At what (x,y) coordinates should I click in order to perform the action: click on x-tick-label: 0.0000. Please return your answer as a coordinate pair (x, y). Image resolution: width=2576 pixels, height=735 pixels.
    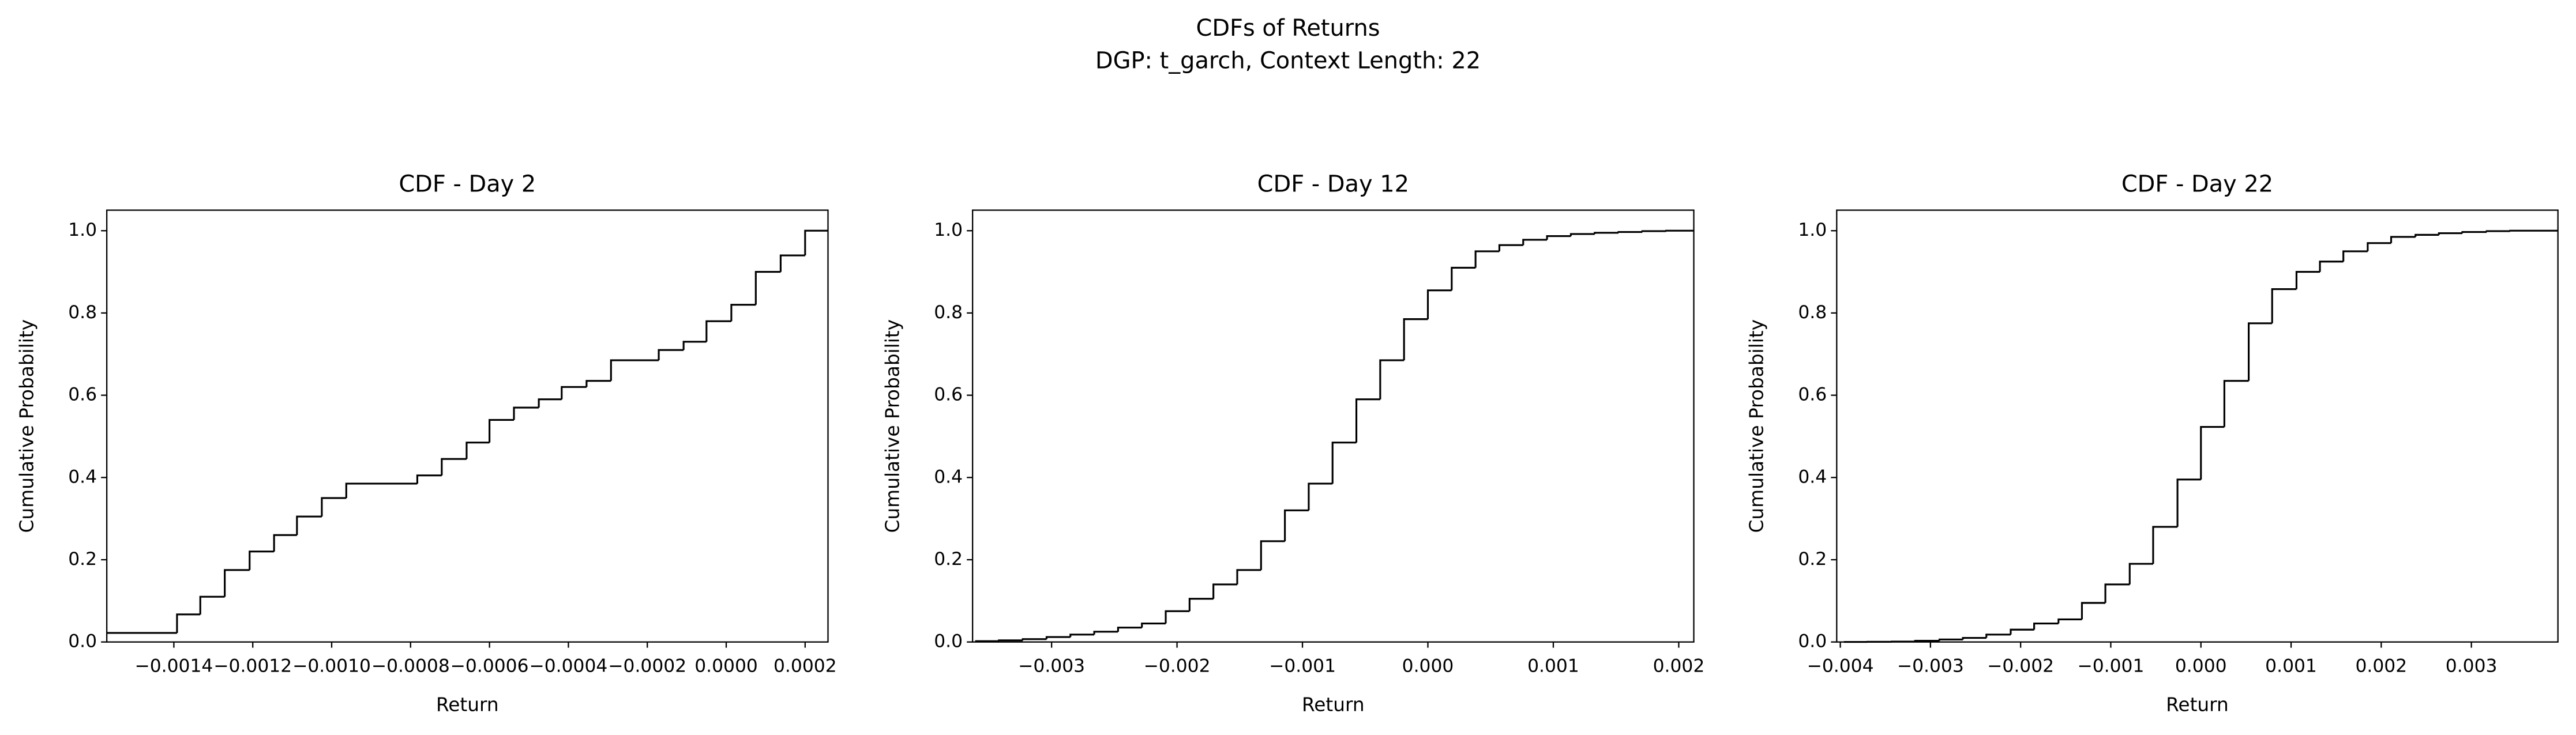
    Looking at the image, I should click on (726, 665).